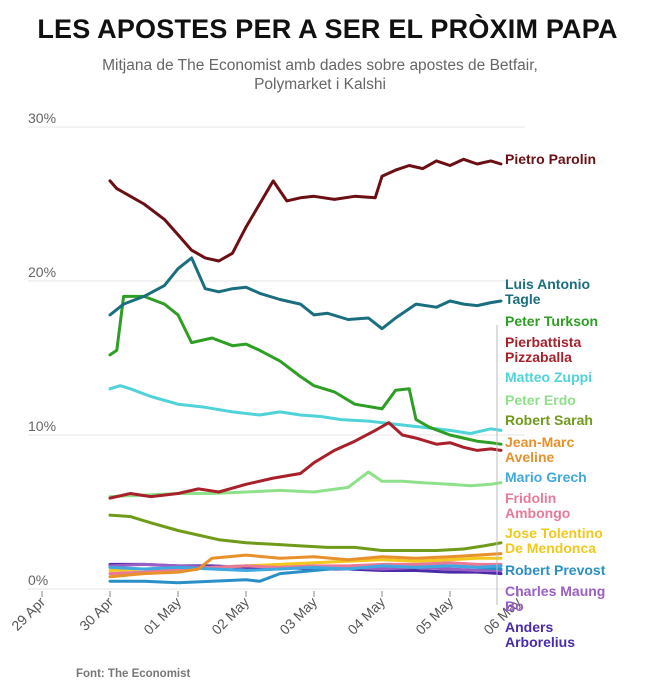 The height and width of the screenshot is (700, 655). I want to click on x-tick-label: 30 Apr, so click(96, 614).